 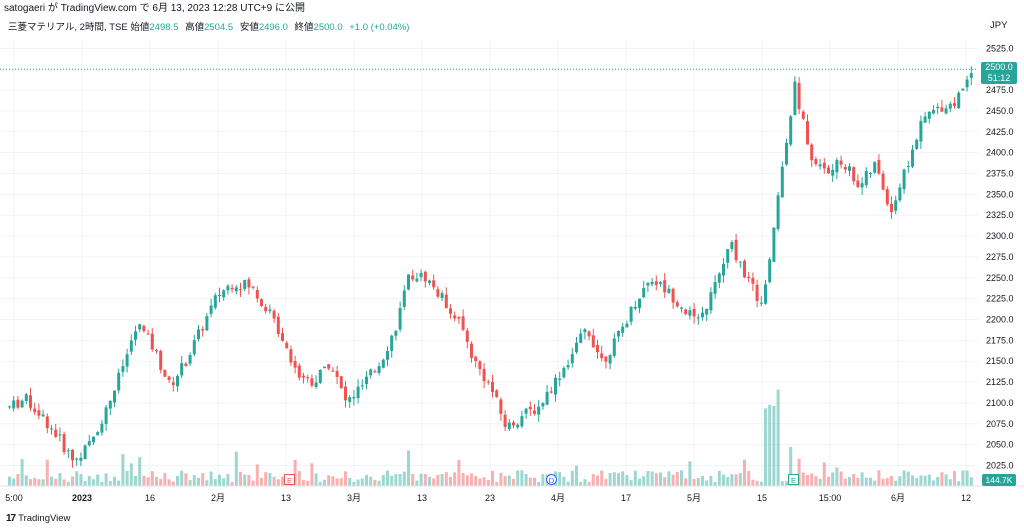 I want to click on footer-branding: 17 TradingView, so click(x=38, y=519).